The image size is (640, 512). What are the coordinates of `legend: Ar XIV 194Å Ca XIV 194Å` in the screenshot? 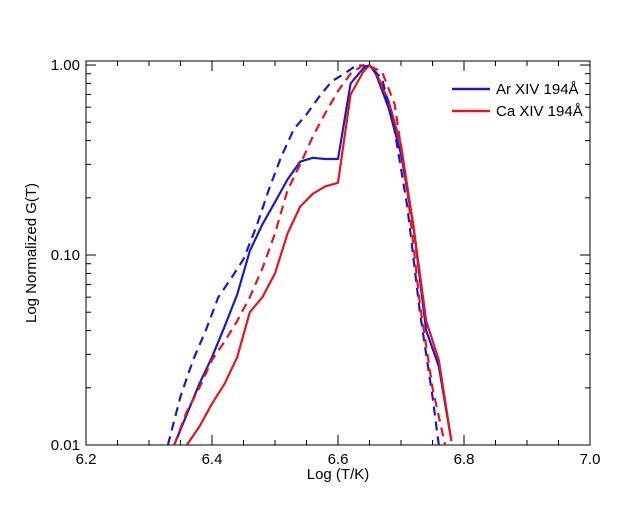 It's located at (517, 100).